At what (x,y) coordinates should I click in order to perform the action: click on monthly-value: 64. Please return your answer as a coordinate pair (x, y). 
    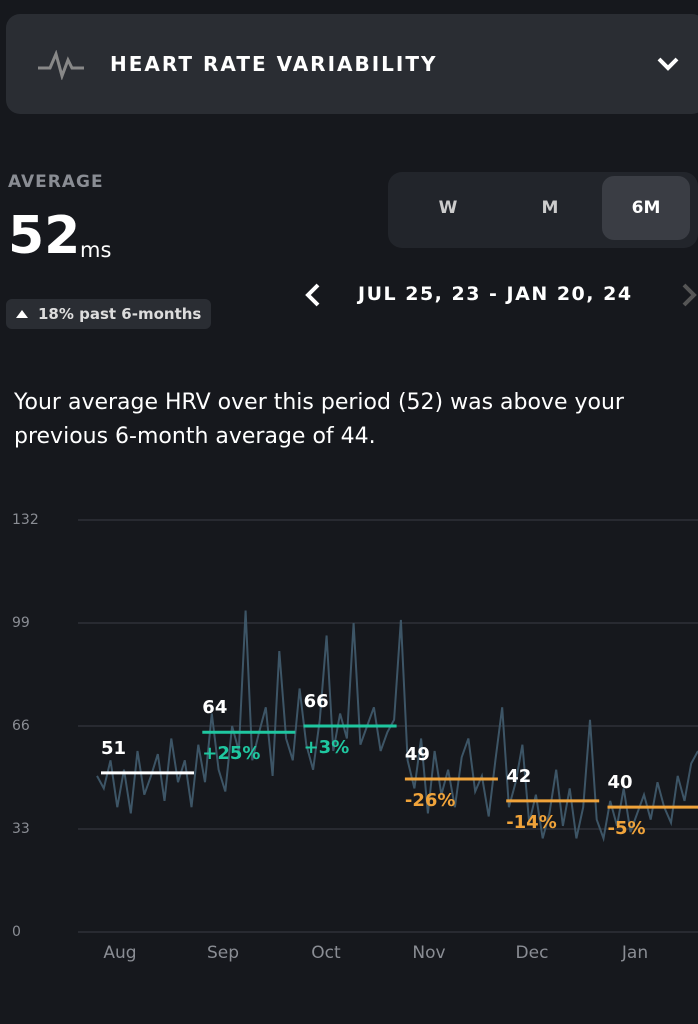
    Looking at the image, I should click on (214, 707).